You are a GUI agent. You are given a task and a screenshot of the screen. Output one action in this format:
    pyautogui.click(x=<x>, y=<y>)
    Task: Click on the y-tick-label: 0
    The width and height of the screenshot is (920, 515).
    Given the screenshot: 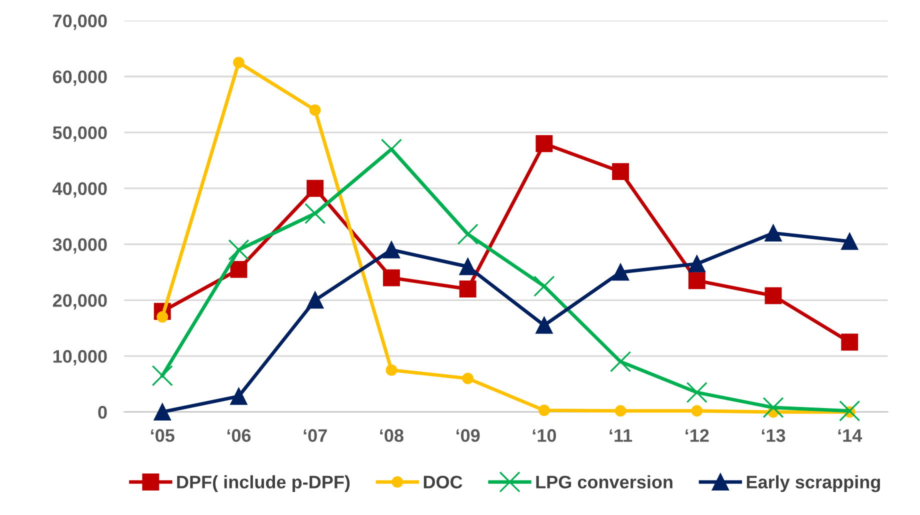 What is the action you would take?
    pyautogui.click(x=102, y=412)
    